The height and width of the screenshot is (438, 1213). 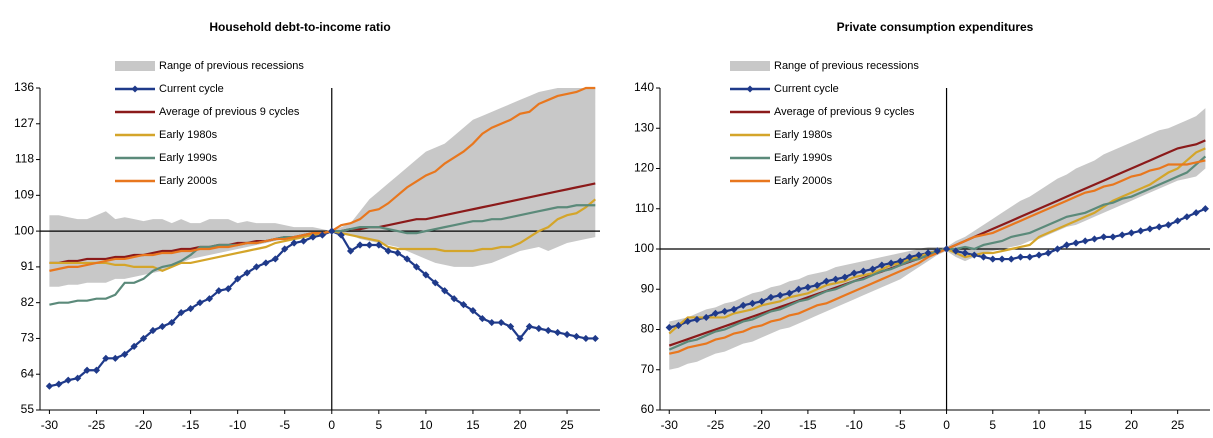 What do you see at coordinates (191, 89) in the screenshot?
I see `legend-label: Current cycle` at bounding box center [191, 89].